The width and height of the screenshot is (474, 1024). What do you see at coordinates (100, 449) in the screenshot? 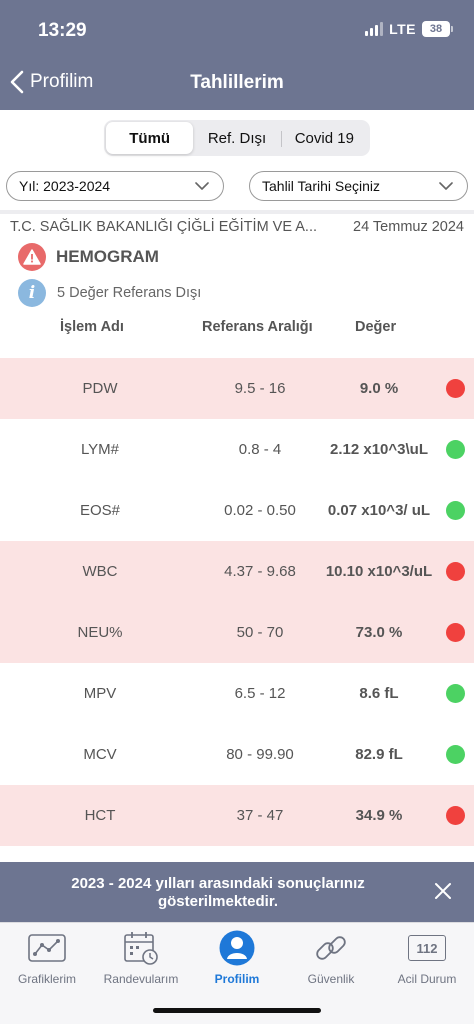
I see `test-item-name: LYM#` at bounding box center [100, 449].